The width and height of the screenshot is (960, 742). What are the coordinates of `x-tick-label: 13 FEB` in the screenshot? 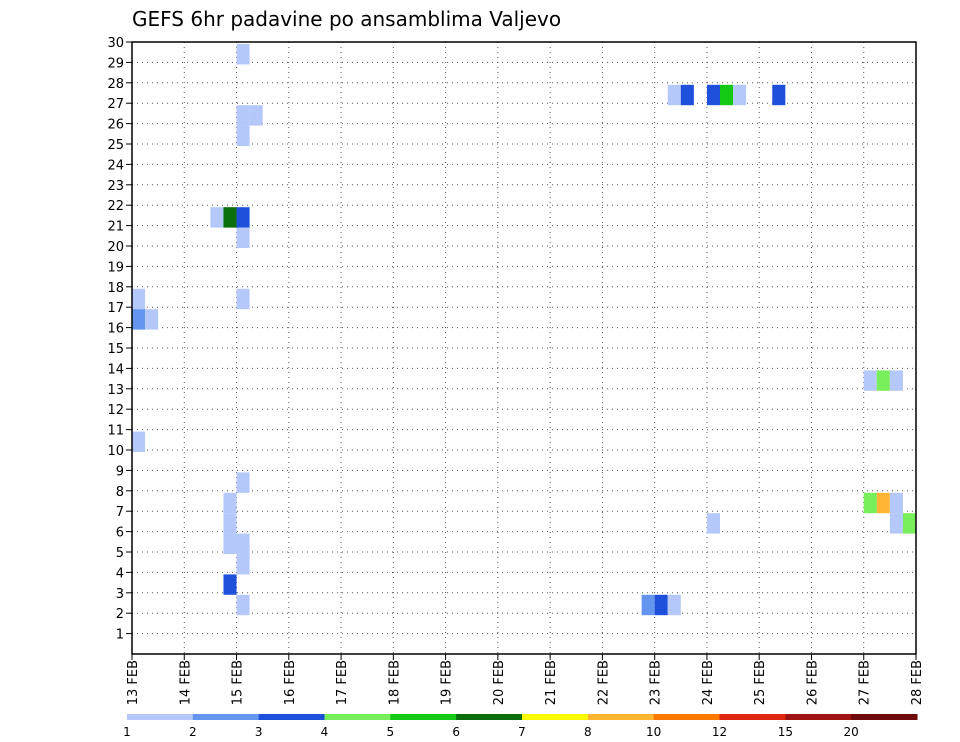 It's located at (133, 682).